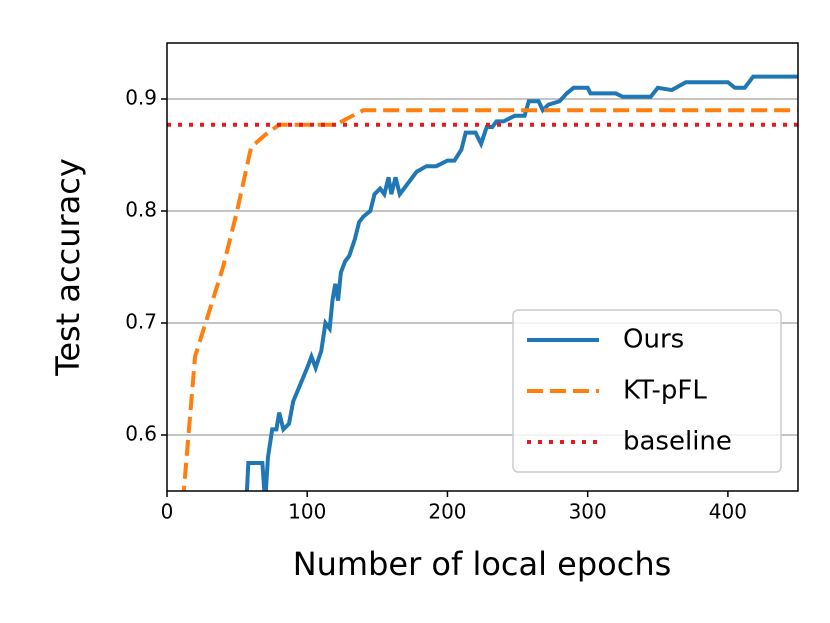 This screenshot has width=830, height=623. What do you see at coordinates (447, 512) in the screenshot?
I see `x-tick-label: 200` at bounding box center [447, 512].